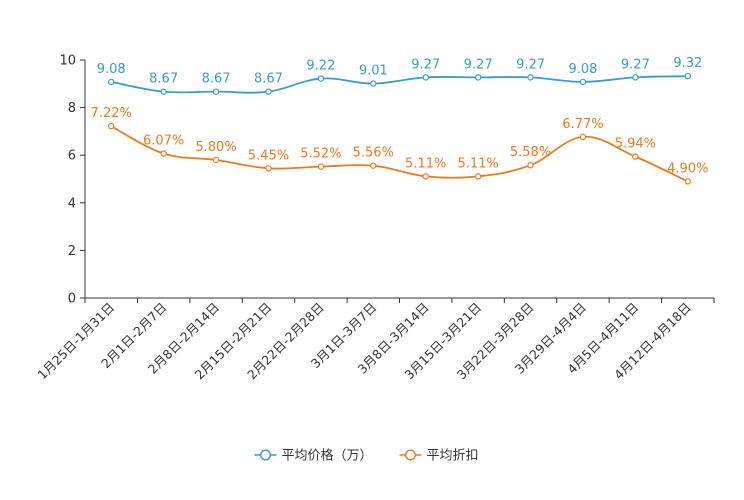 Image resolution: width=744 pixels, height=500 pixels. I want to click on data-label: 5.58%, so click(530, 152).